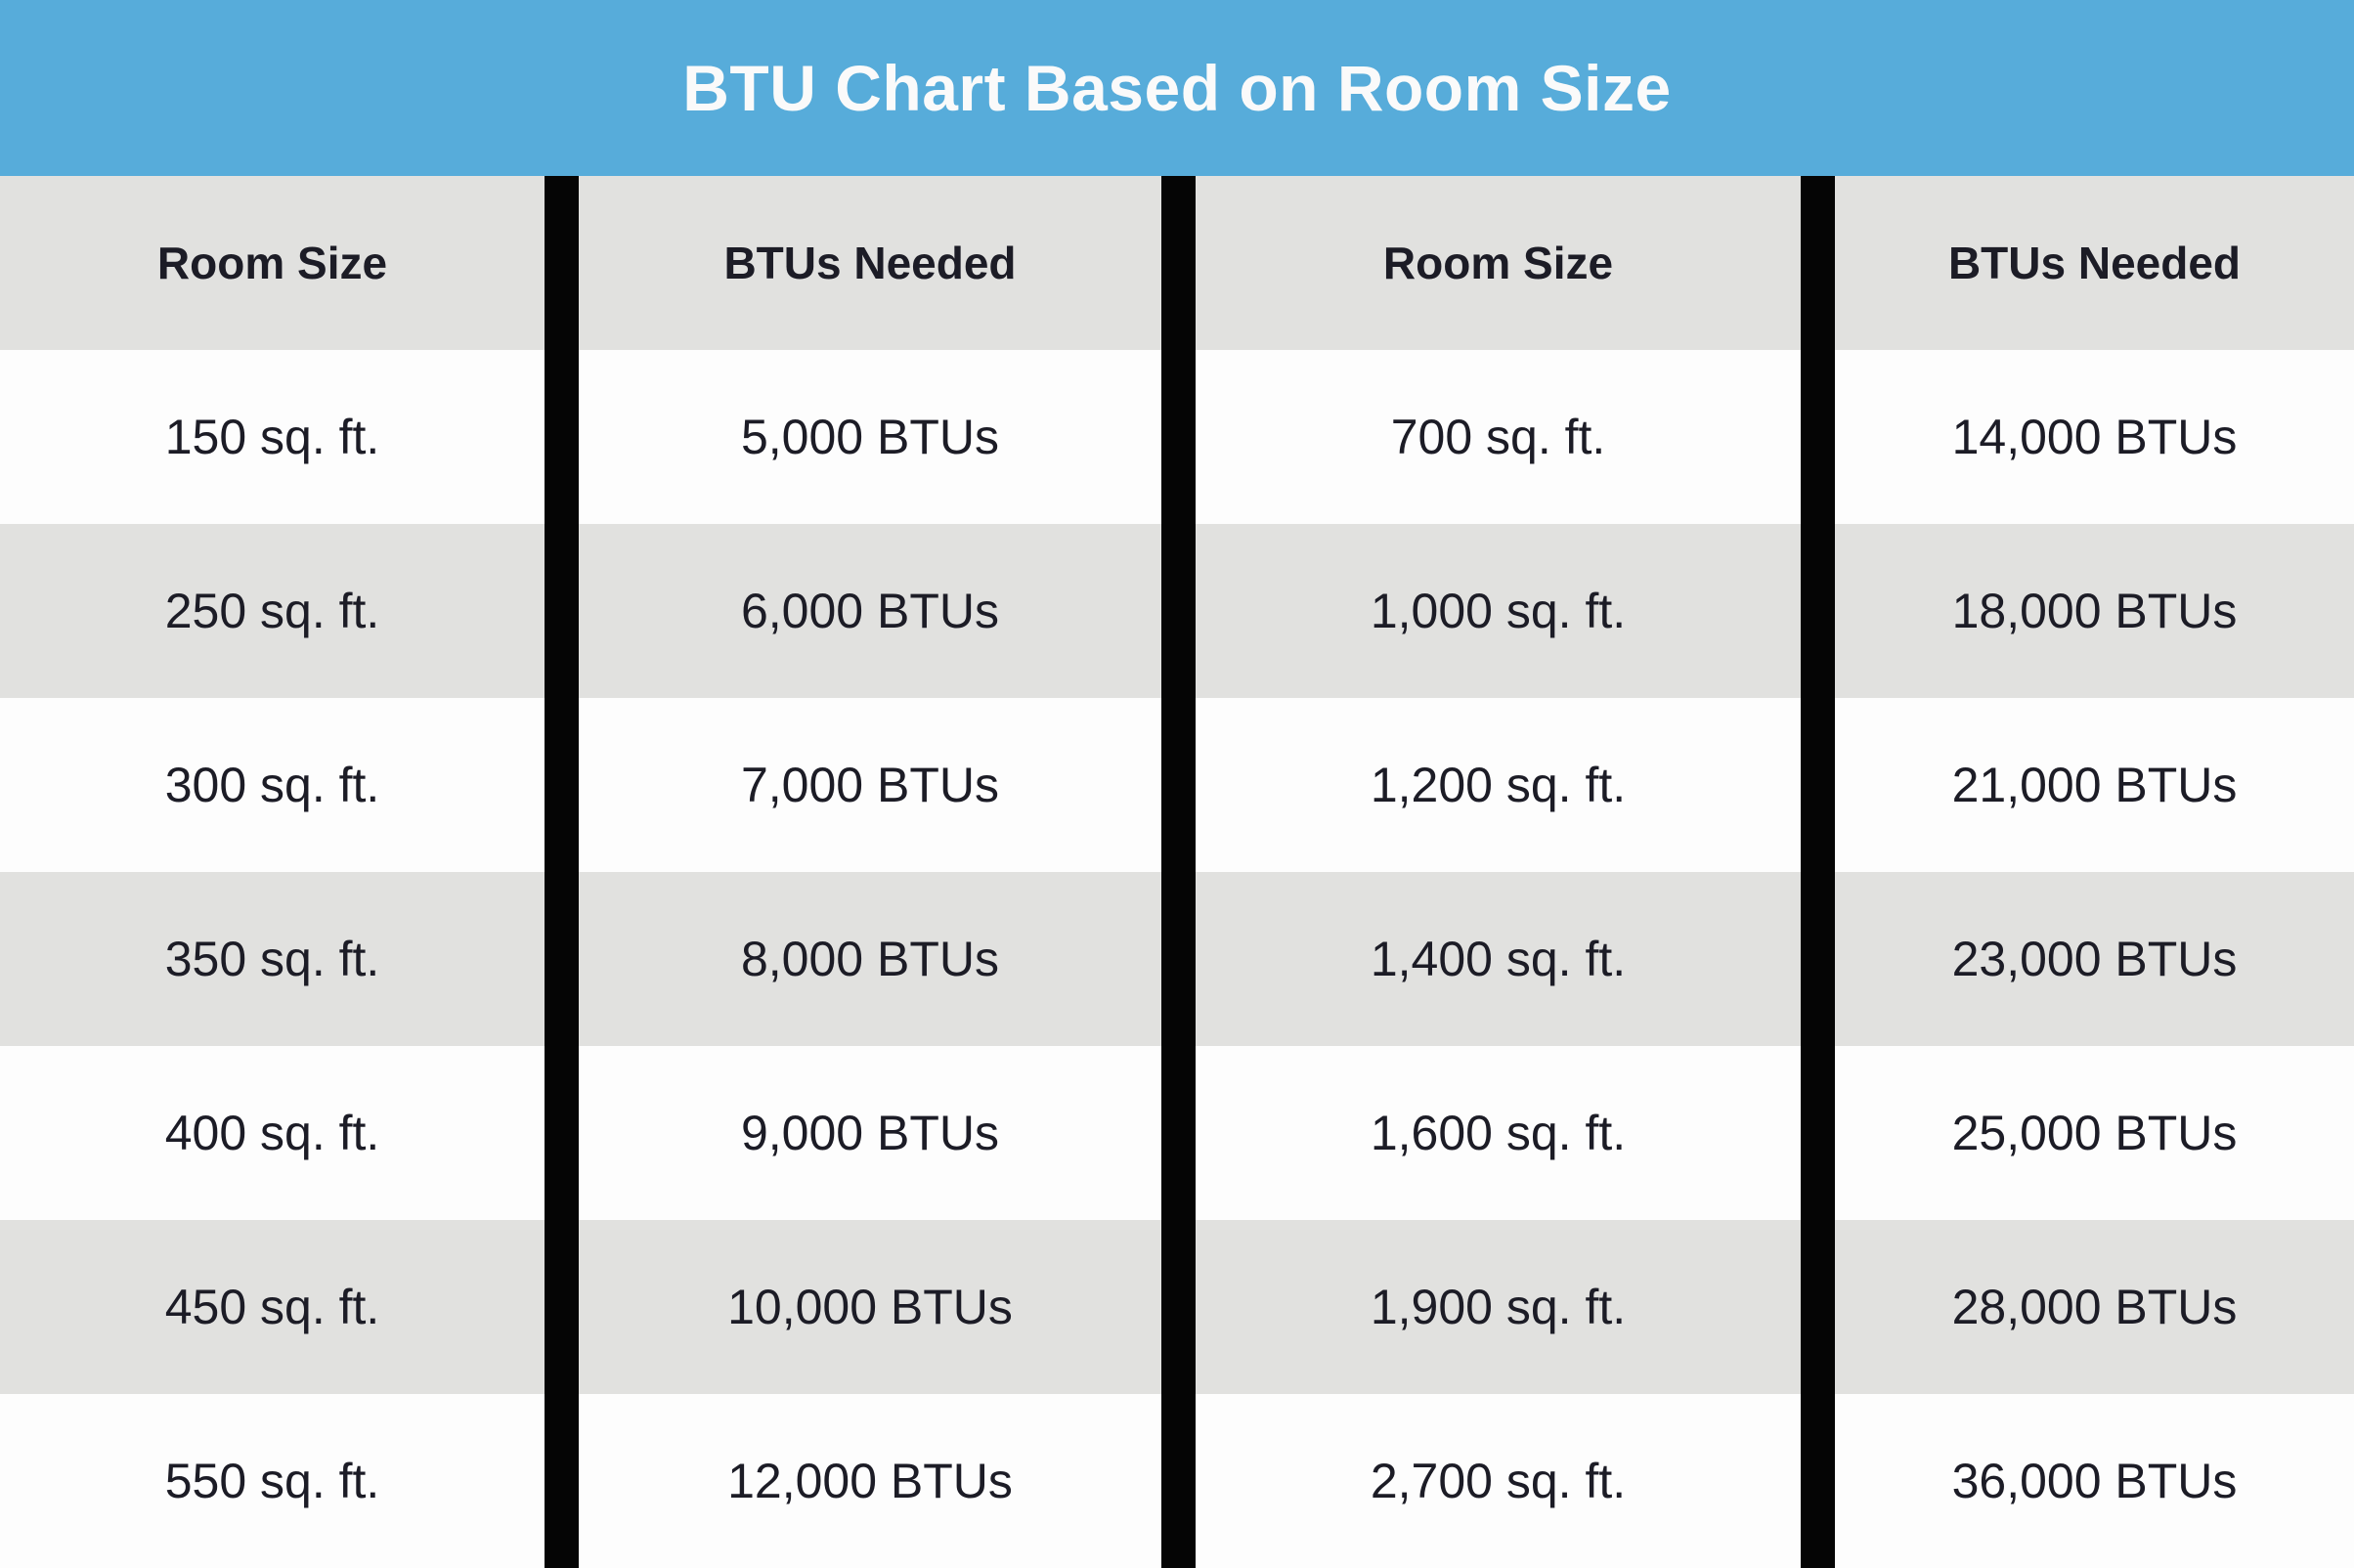  I want to click on table-cell: 5,000 BTUs, so click(870, 437).